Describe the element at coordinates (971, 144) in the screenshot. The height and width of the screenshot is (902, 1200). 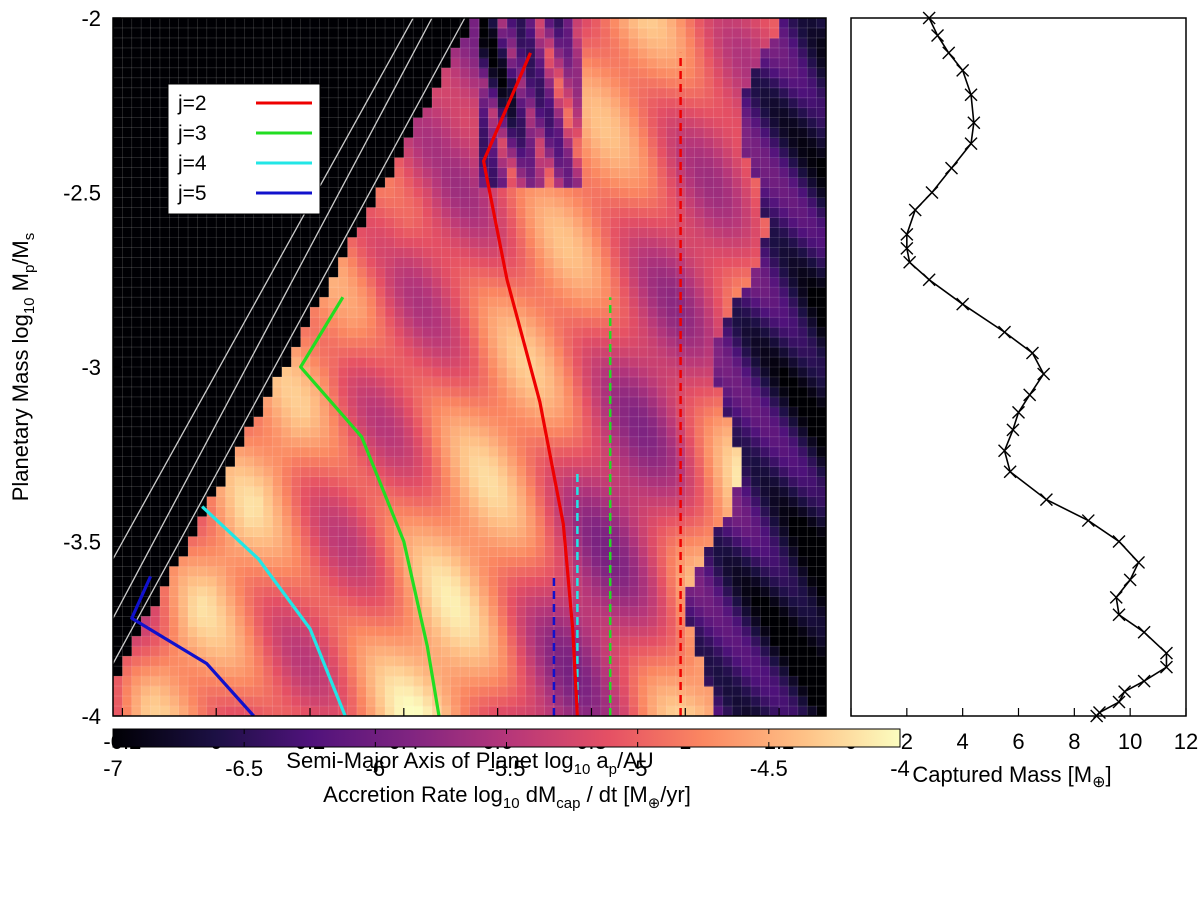
I see `data-point-marker` at that location.